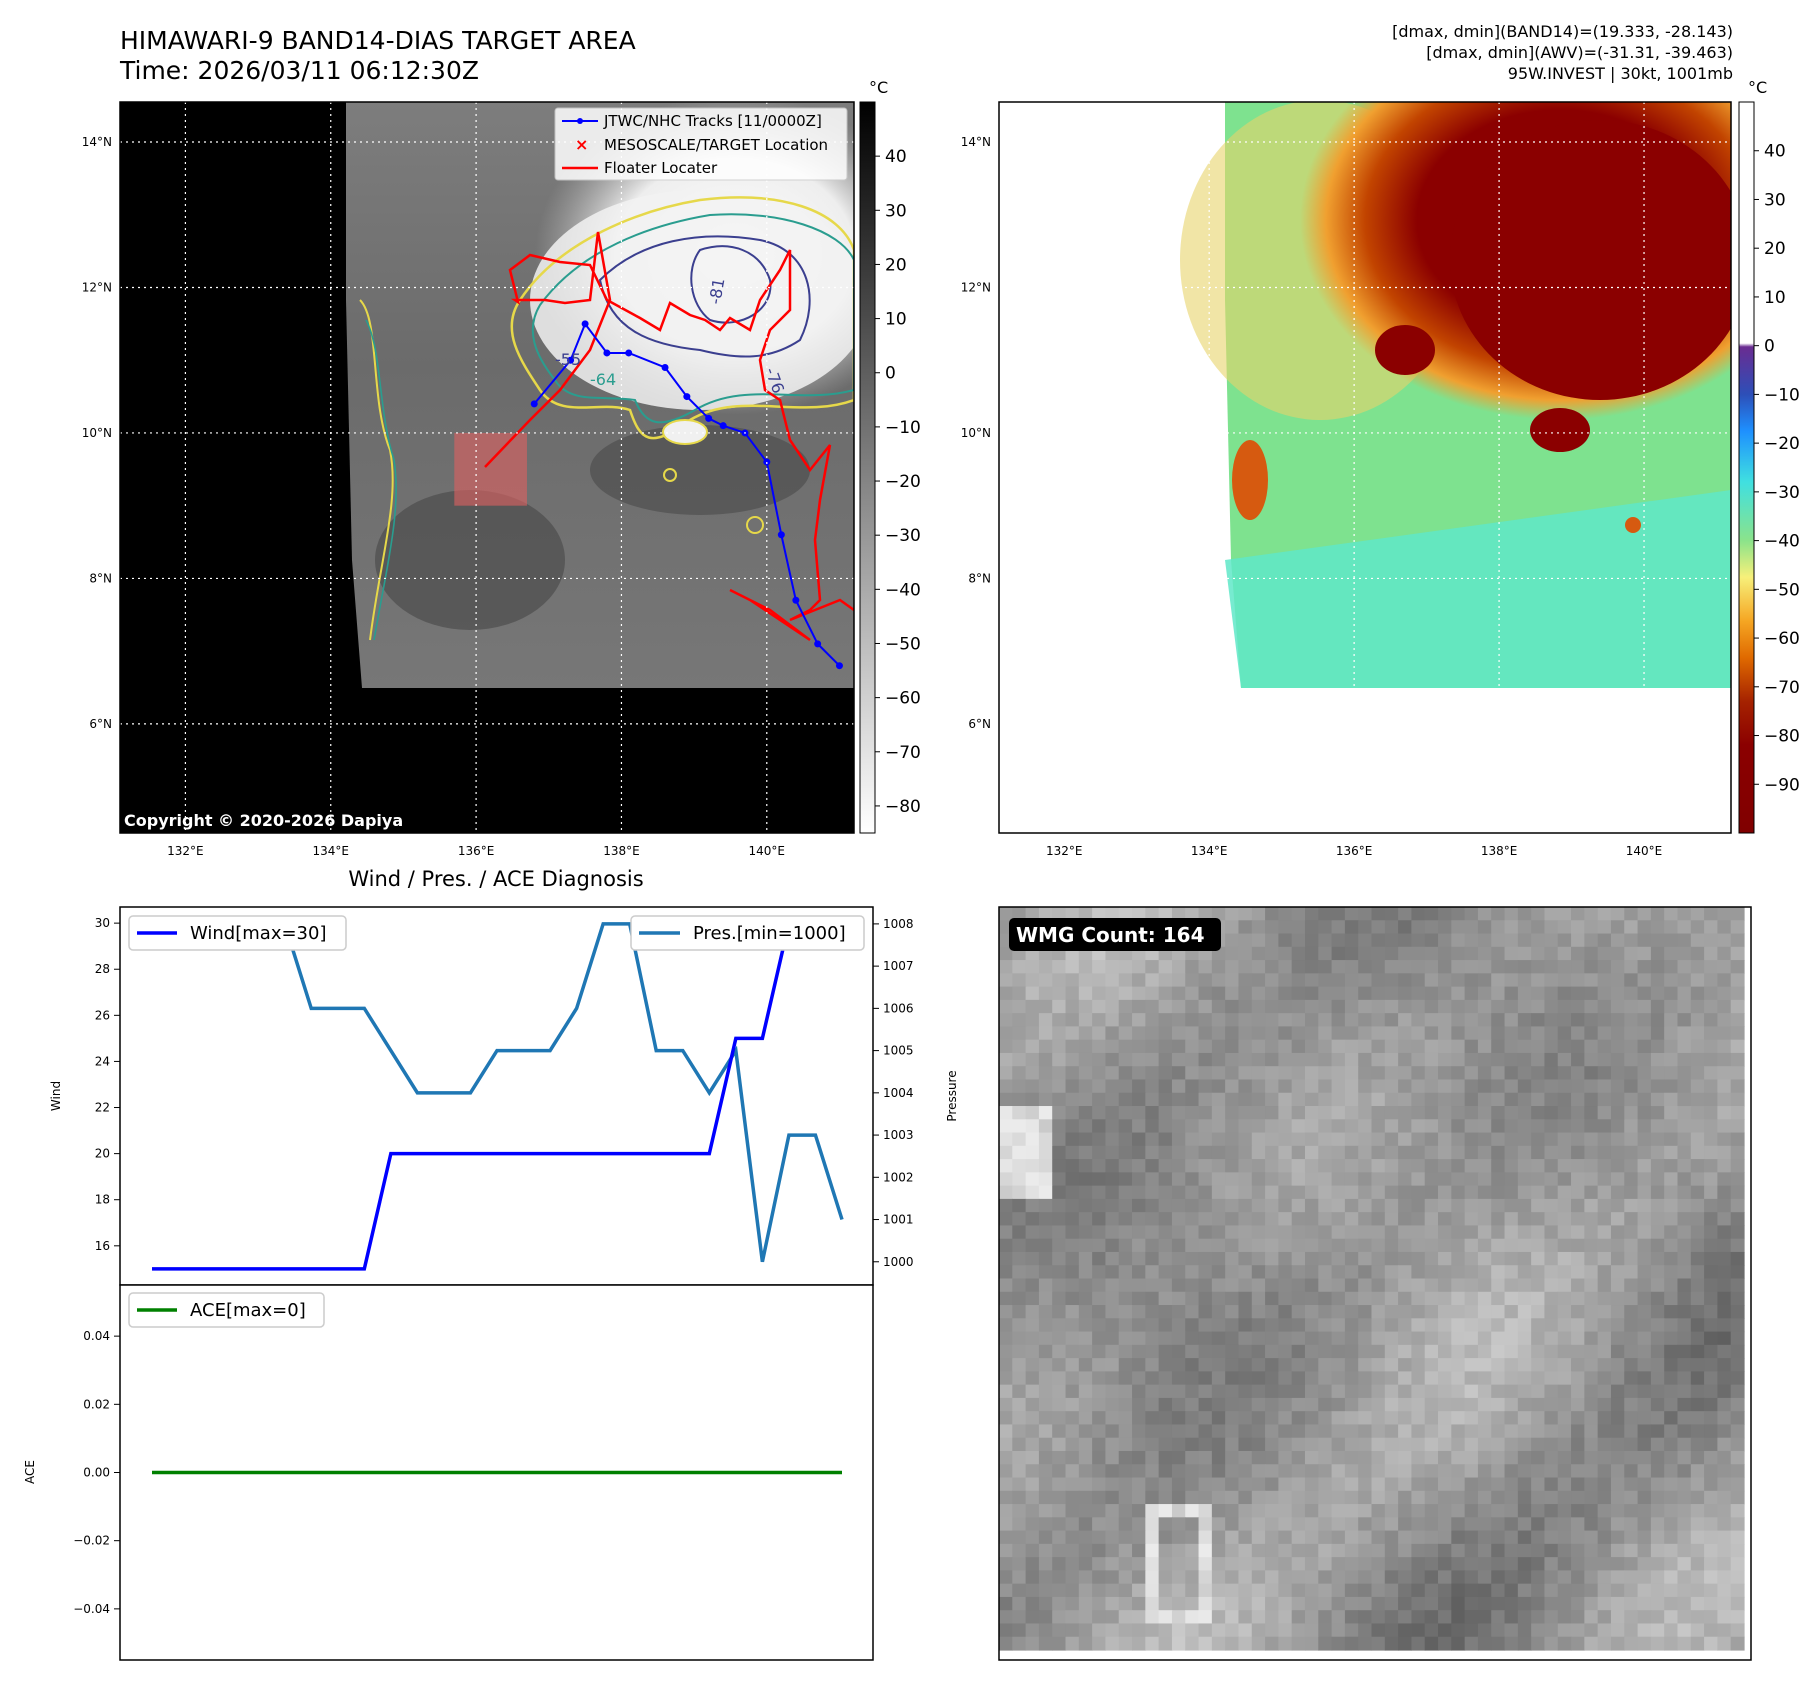 The width and height of the screenshot is (1813, 1690). What do you see at coordinates (976, 287) in the screenshot?
I see `lat-tick-label: 12°N` at bounding box center [976, 287].